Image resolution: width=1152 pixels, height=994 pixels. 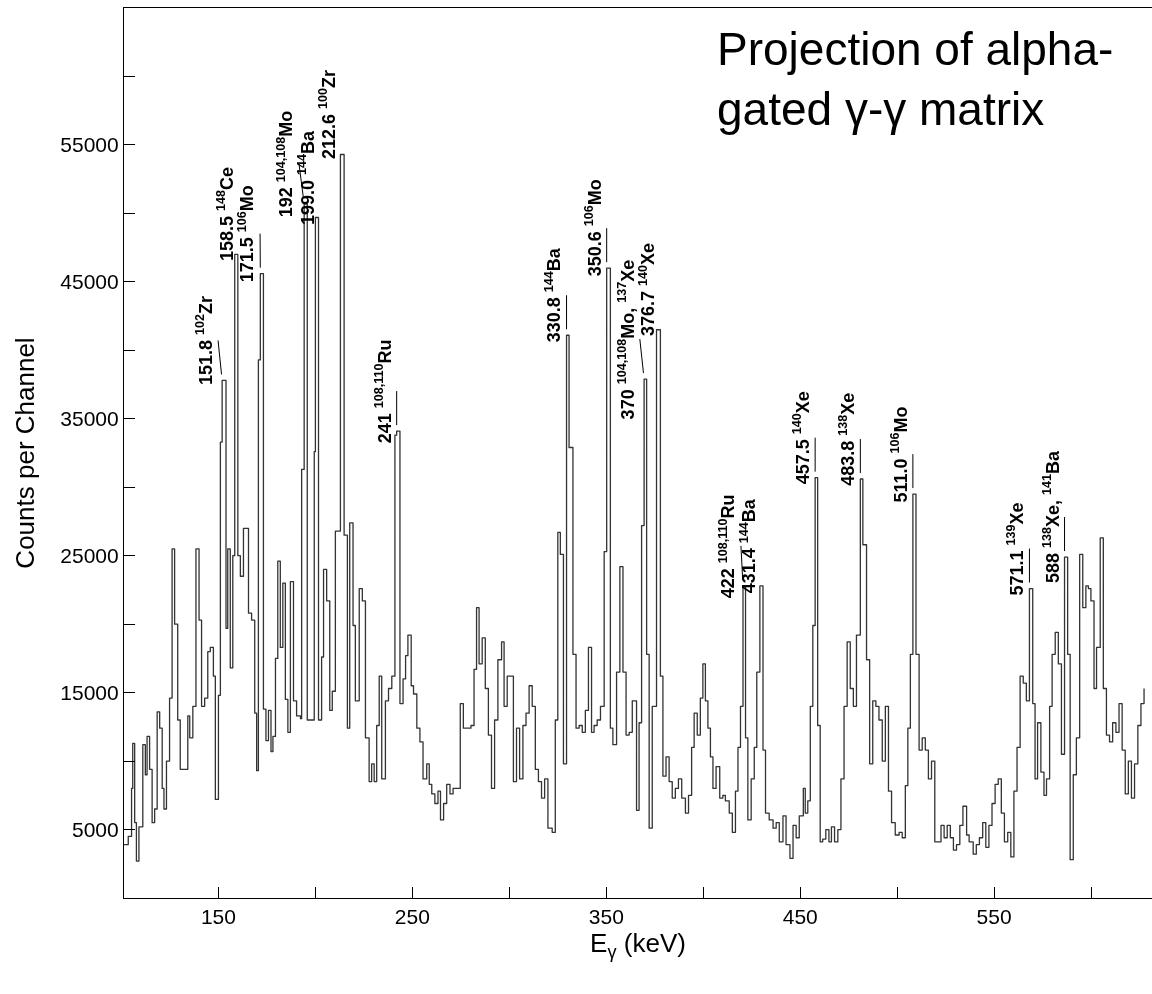 What do you see at coordinates (89, 282) in the screenshot?
I see `y-tick-label: 45000` at bounding box center [89, 282].